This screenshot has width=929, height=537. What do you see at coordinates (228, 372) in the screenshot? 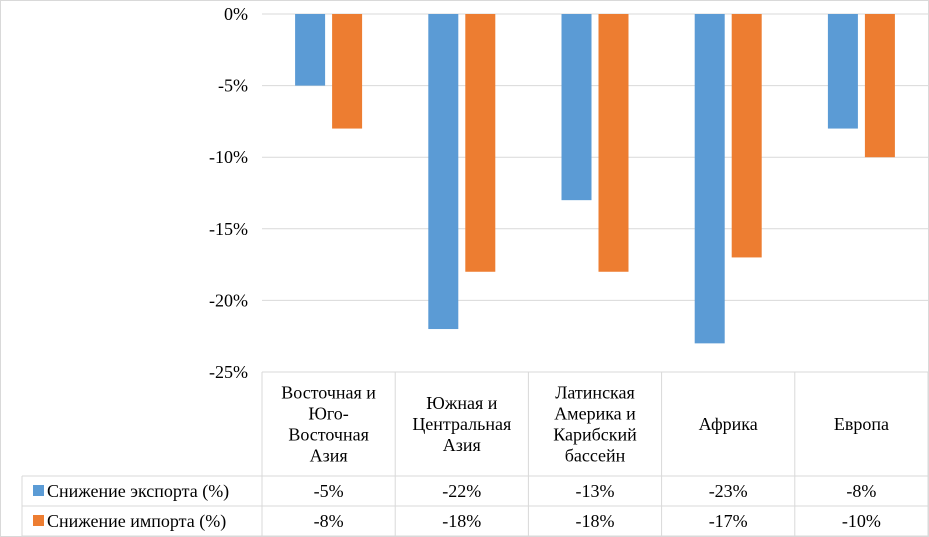
I see `y-tick-label: -25%` at bounding box center [228, 372].